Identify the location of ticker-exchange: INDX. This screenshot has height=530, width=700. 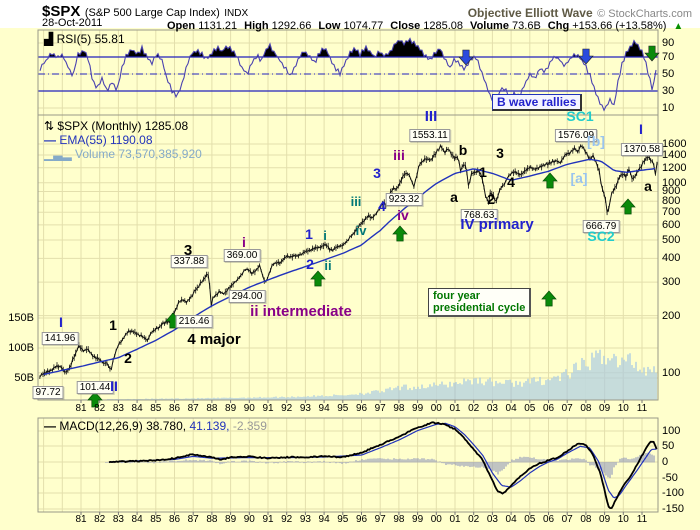
(236, 13).